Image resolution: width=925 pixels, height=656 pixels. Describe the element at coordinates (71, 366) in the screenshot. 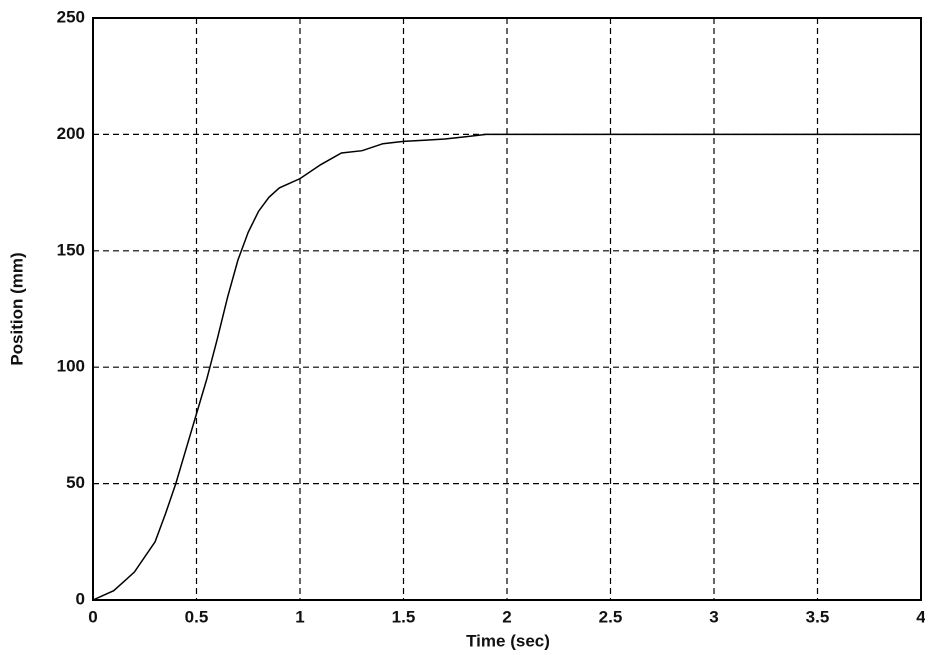

I see `y-tick-label: 100` at that location.